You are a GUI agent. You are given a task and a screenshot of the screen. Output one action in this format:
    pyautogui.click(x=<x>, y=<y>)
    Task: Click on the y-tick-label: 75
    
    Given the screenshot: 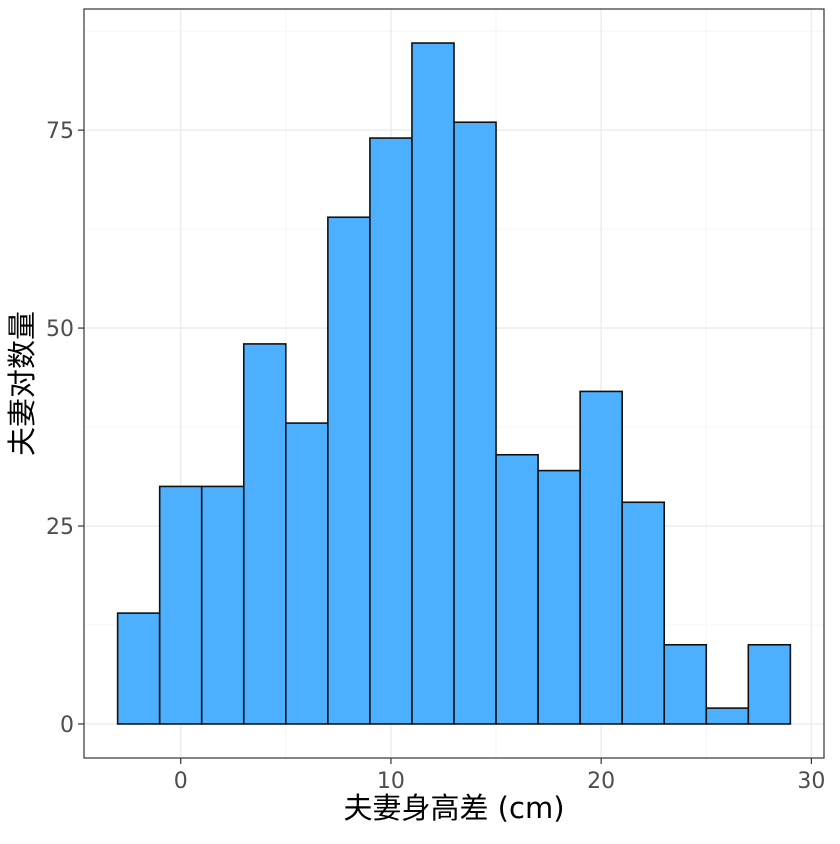 What is the action you would take?
    pyautogui.click(x=60, y=131)
    